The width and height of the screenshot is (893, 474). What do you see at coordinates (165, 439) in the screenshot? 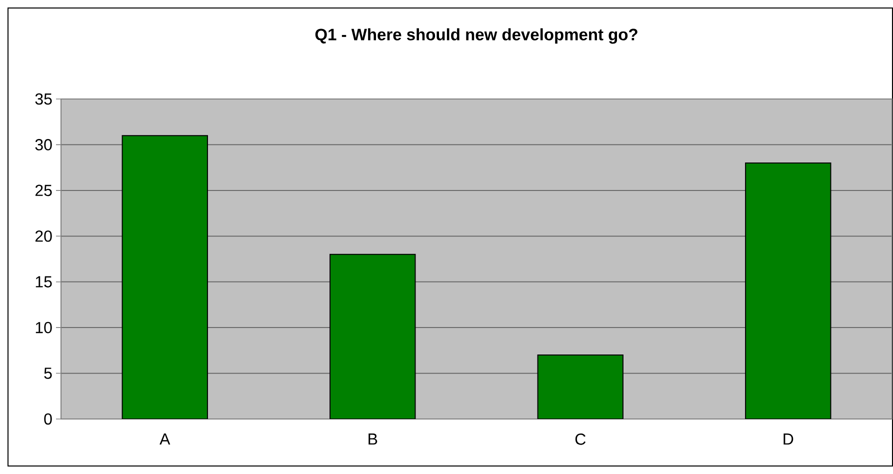
I see `x-tick-label: A` at bounding box center [165, 439].